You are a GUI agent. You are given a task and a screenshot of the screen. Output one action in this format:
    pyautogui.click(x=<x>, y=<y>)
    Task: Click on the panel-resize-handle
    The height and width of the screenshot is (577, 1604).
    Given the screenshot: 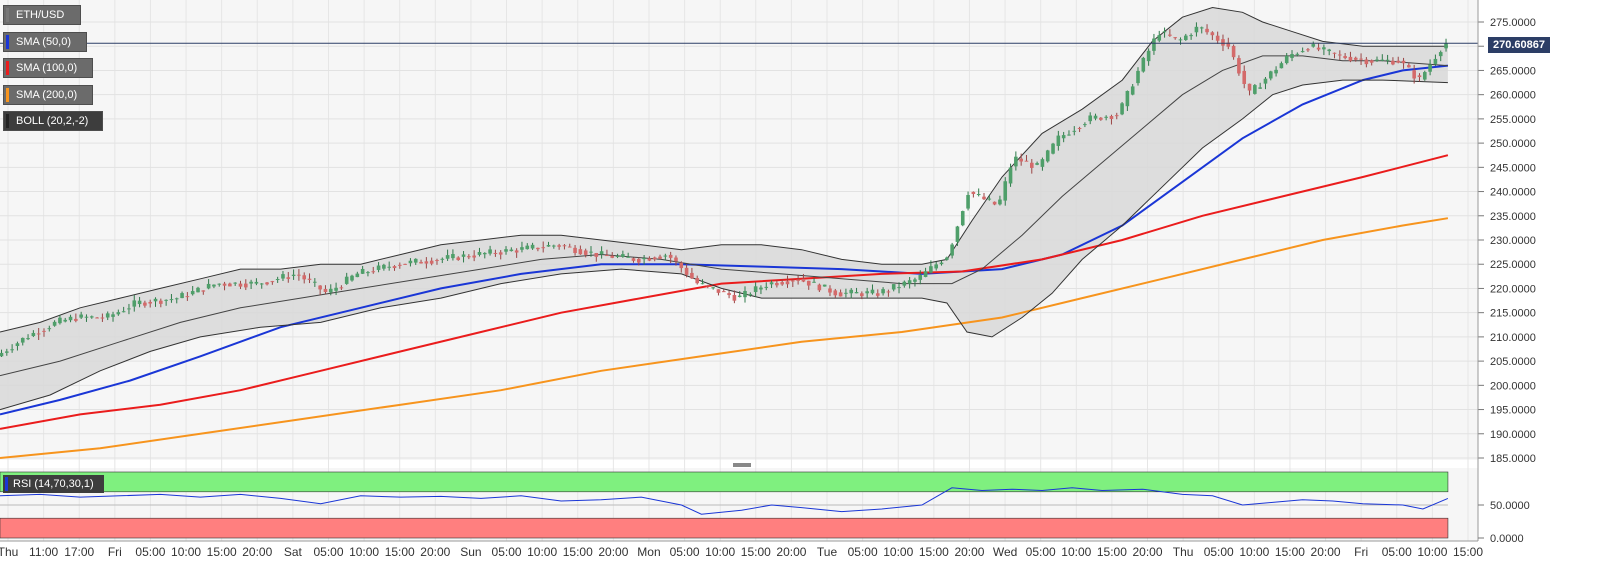 What is the action you would take?
    pyautogui.click(x=742, y=465)
    